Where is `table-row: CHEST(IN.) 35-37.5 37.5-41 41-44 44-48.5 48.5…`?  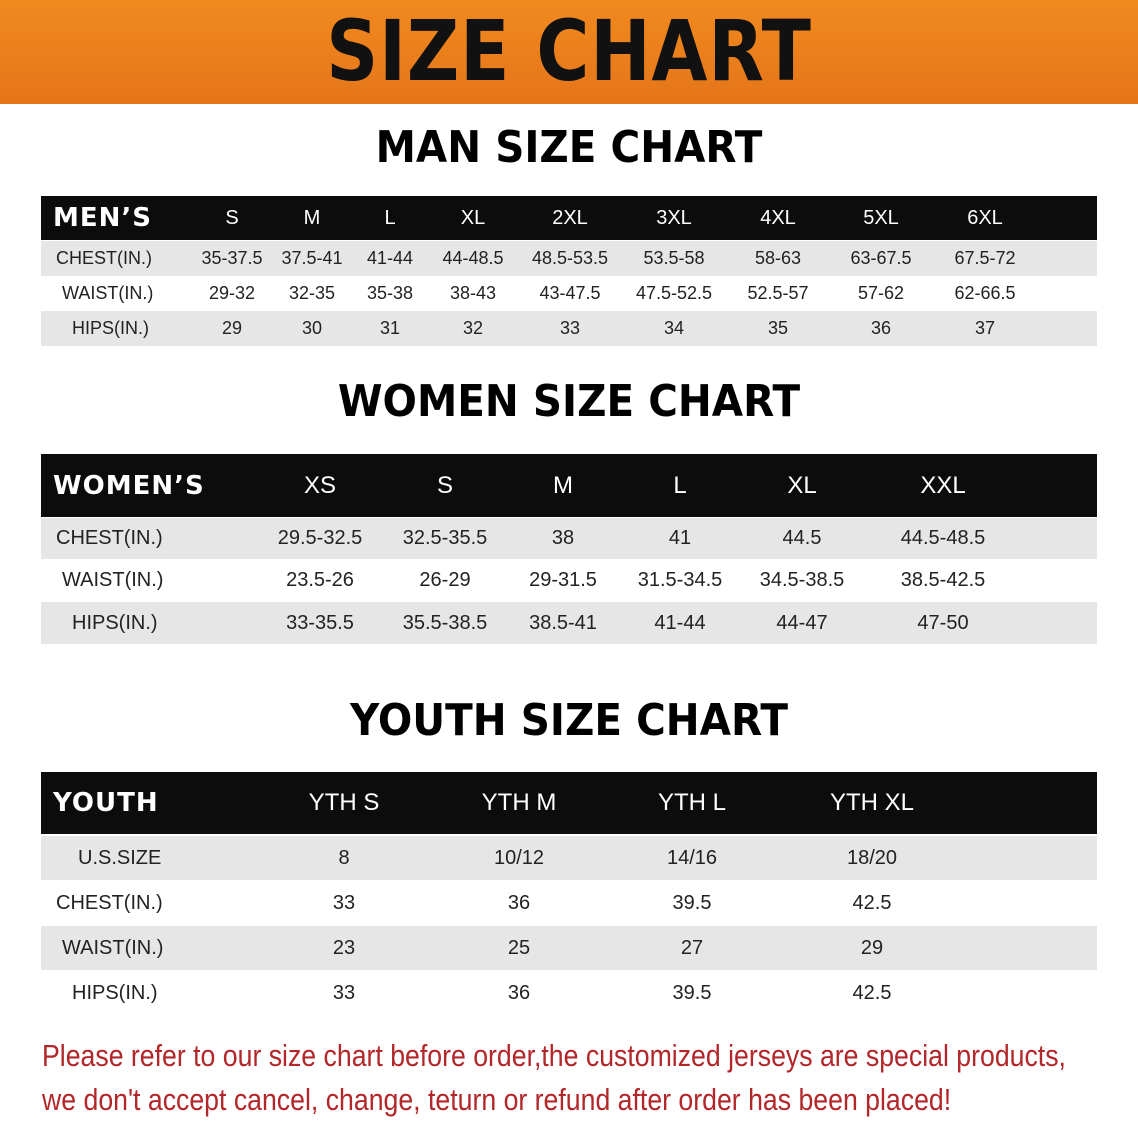 table-row: CHEST(IN.) 35-37.5 37.5-41 41-44 44-48.5 48.5… is located at coordinates (569, 258).